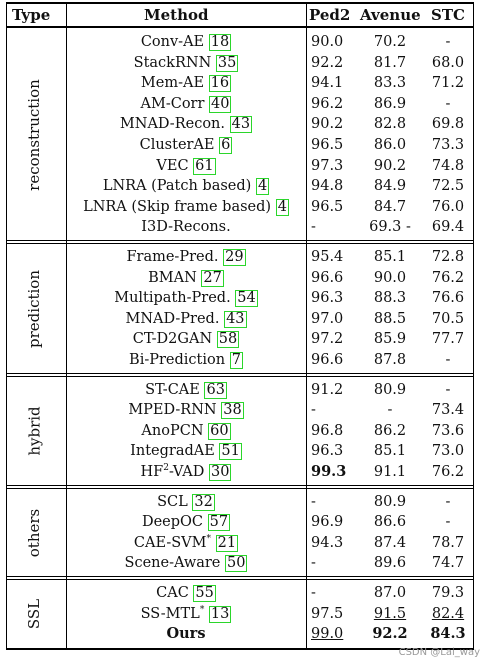 This screenshot has height=660, width=484. What do you see at coordinates (327, 62) in the screenshot?
I see `ped2-value: 92.2` at bounding box center [327, 62].